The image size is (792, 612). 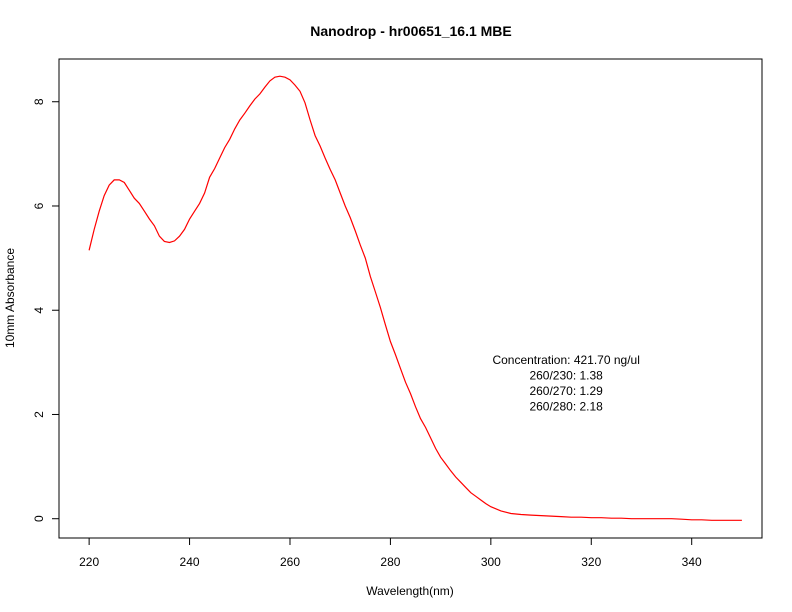 What do you see at coordinates (410, 591) in the screenshot?
I see `x-axis-label: Wavelength(nm)` at bounding box center [410, 591].